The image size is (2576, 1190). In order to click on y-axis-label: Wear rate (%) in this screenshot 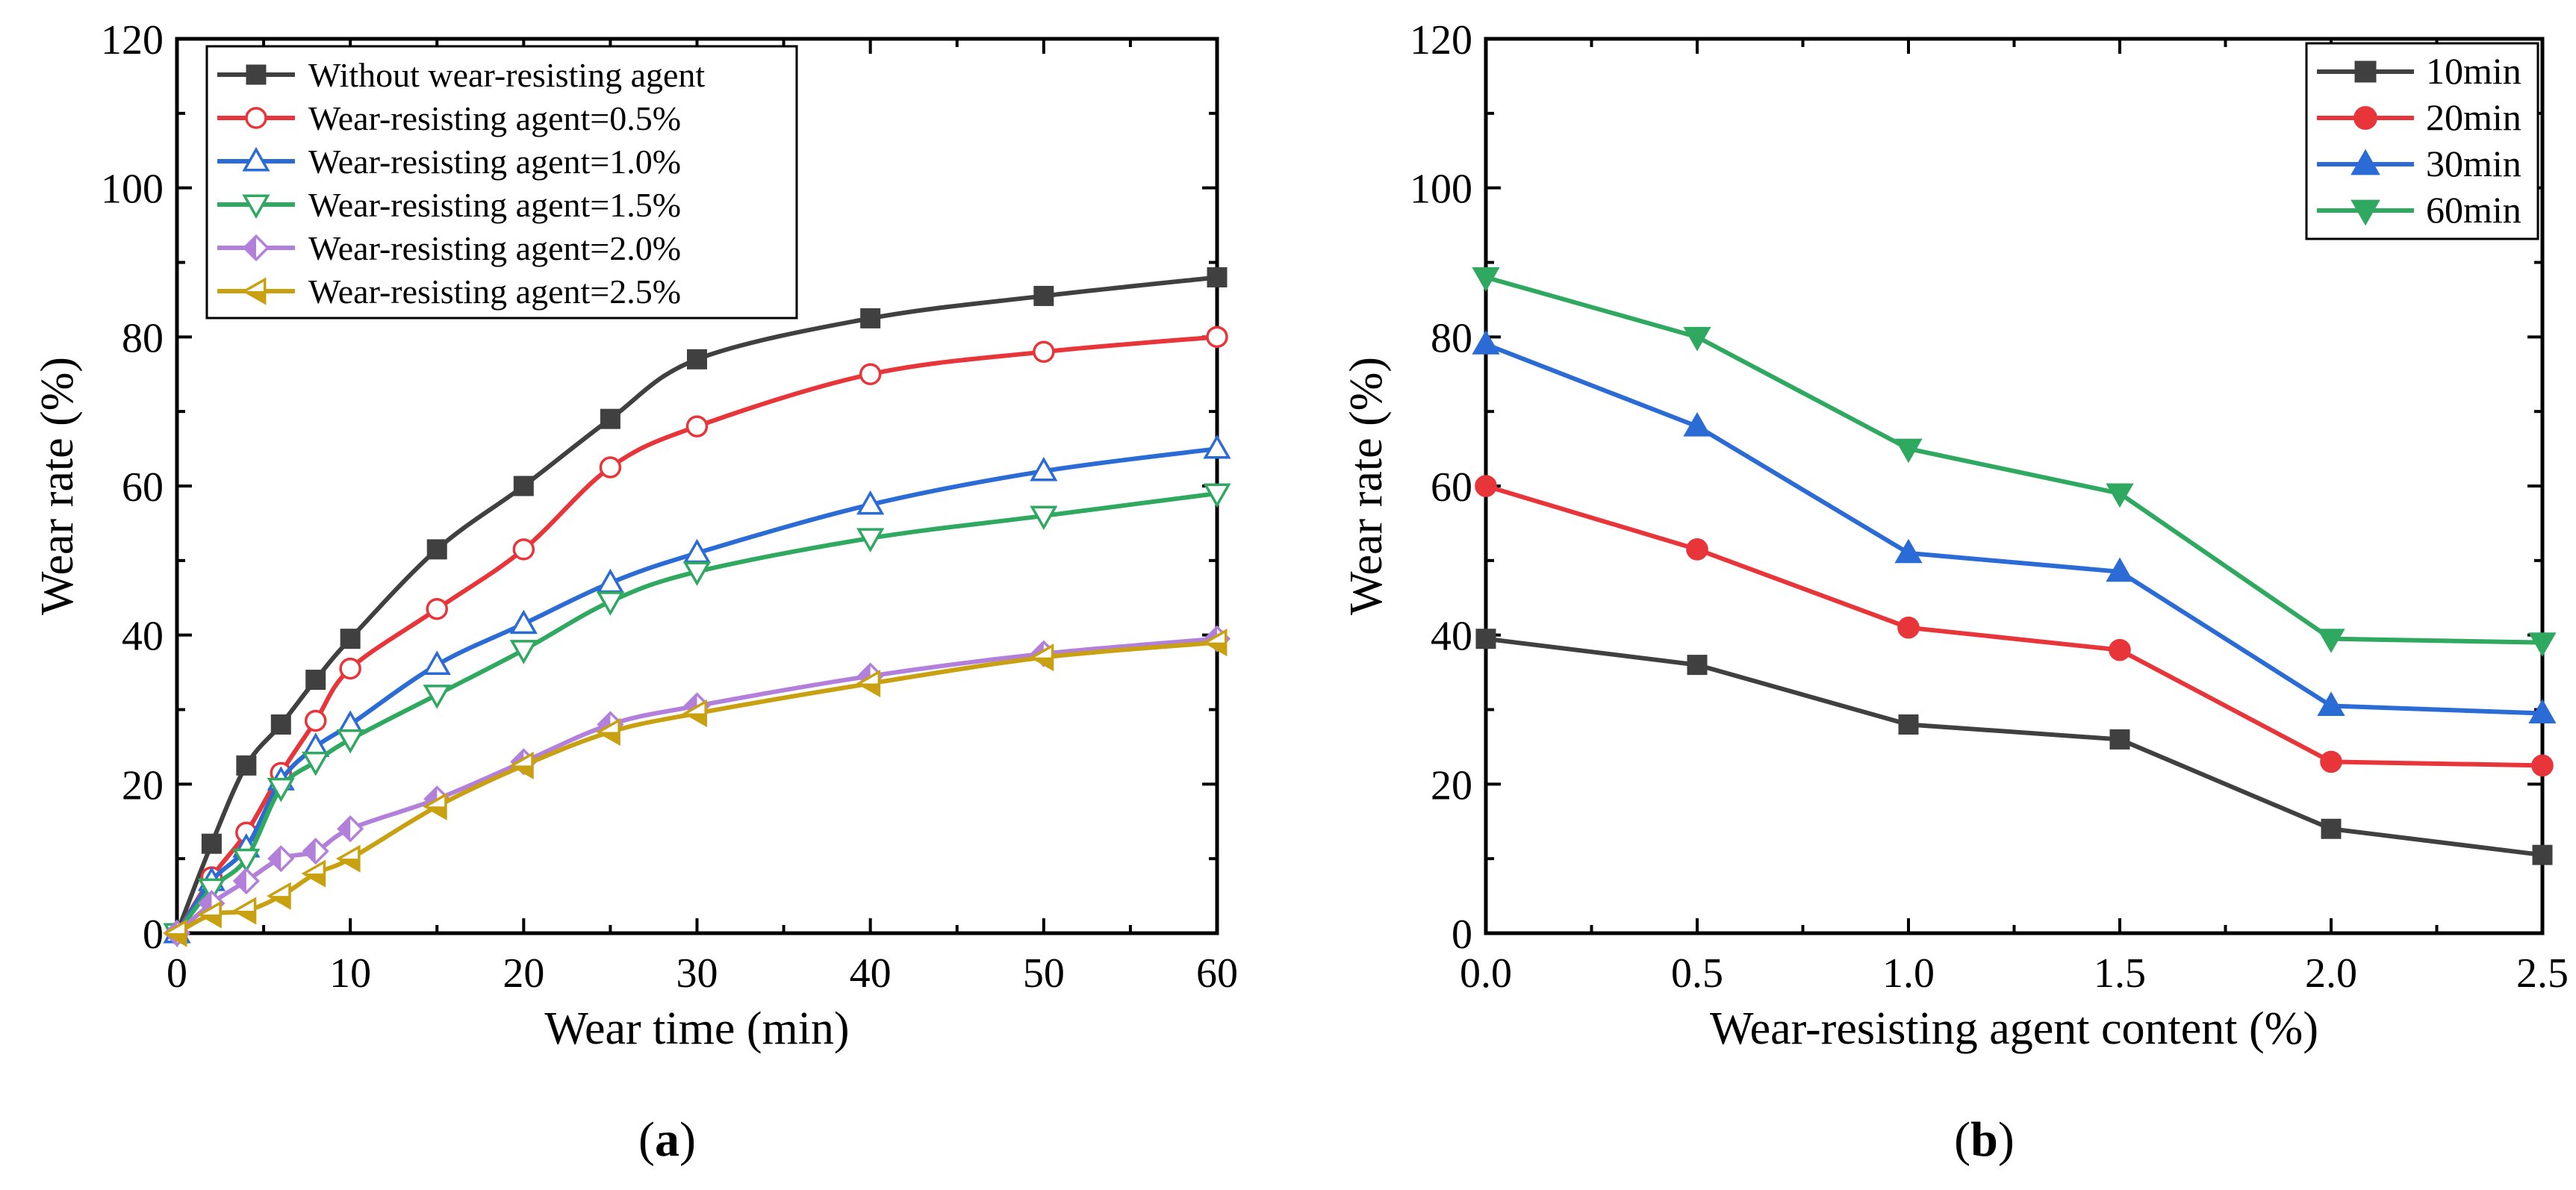, I will do `click(57, 486)`.